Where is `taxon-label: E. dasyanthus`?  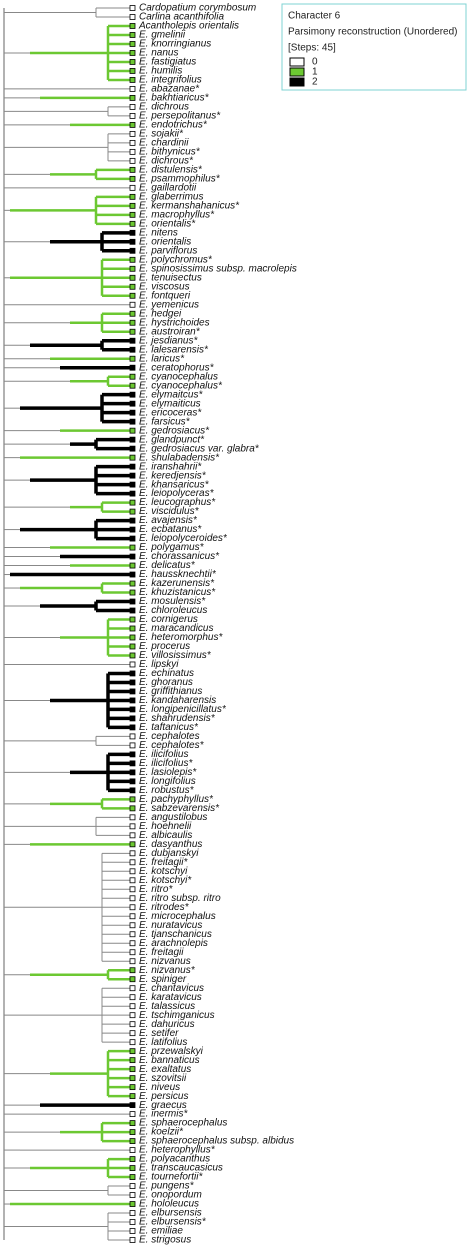 taxon-label: E. dasyanthus is located at coordinates (170, 844).